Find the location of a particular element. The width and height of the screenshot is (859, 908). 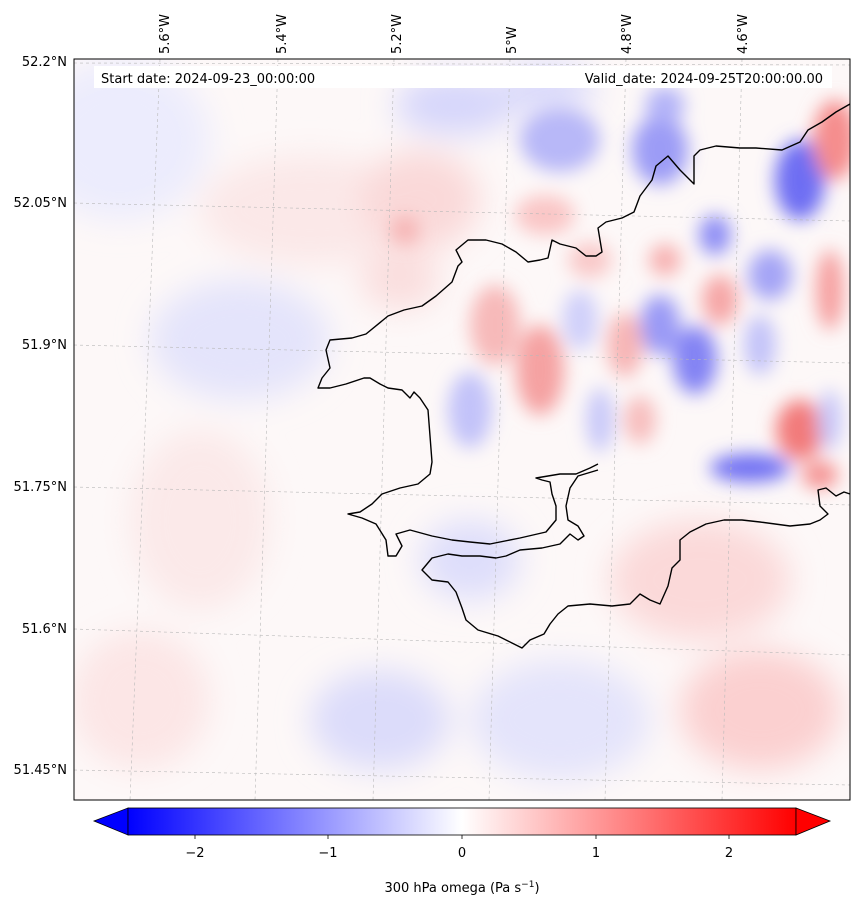

colorbar-tick-label: 2 is located at coordinates (729, 853).